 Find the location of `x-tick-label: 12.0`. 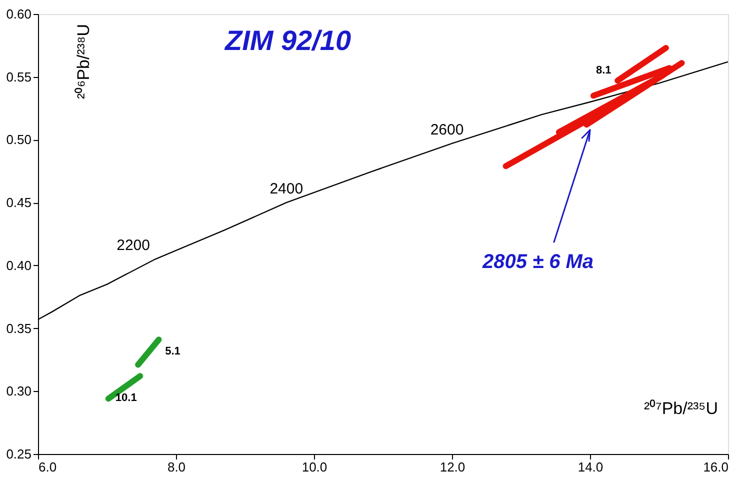

x-tick-label: 12.0 is located at coordinates (453, 467).